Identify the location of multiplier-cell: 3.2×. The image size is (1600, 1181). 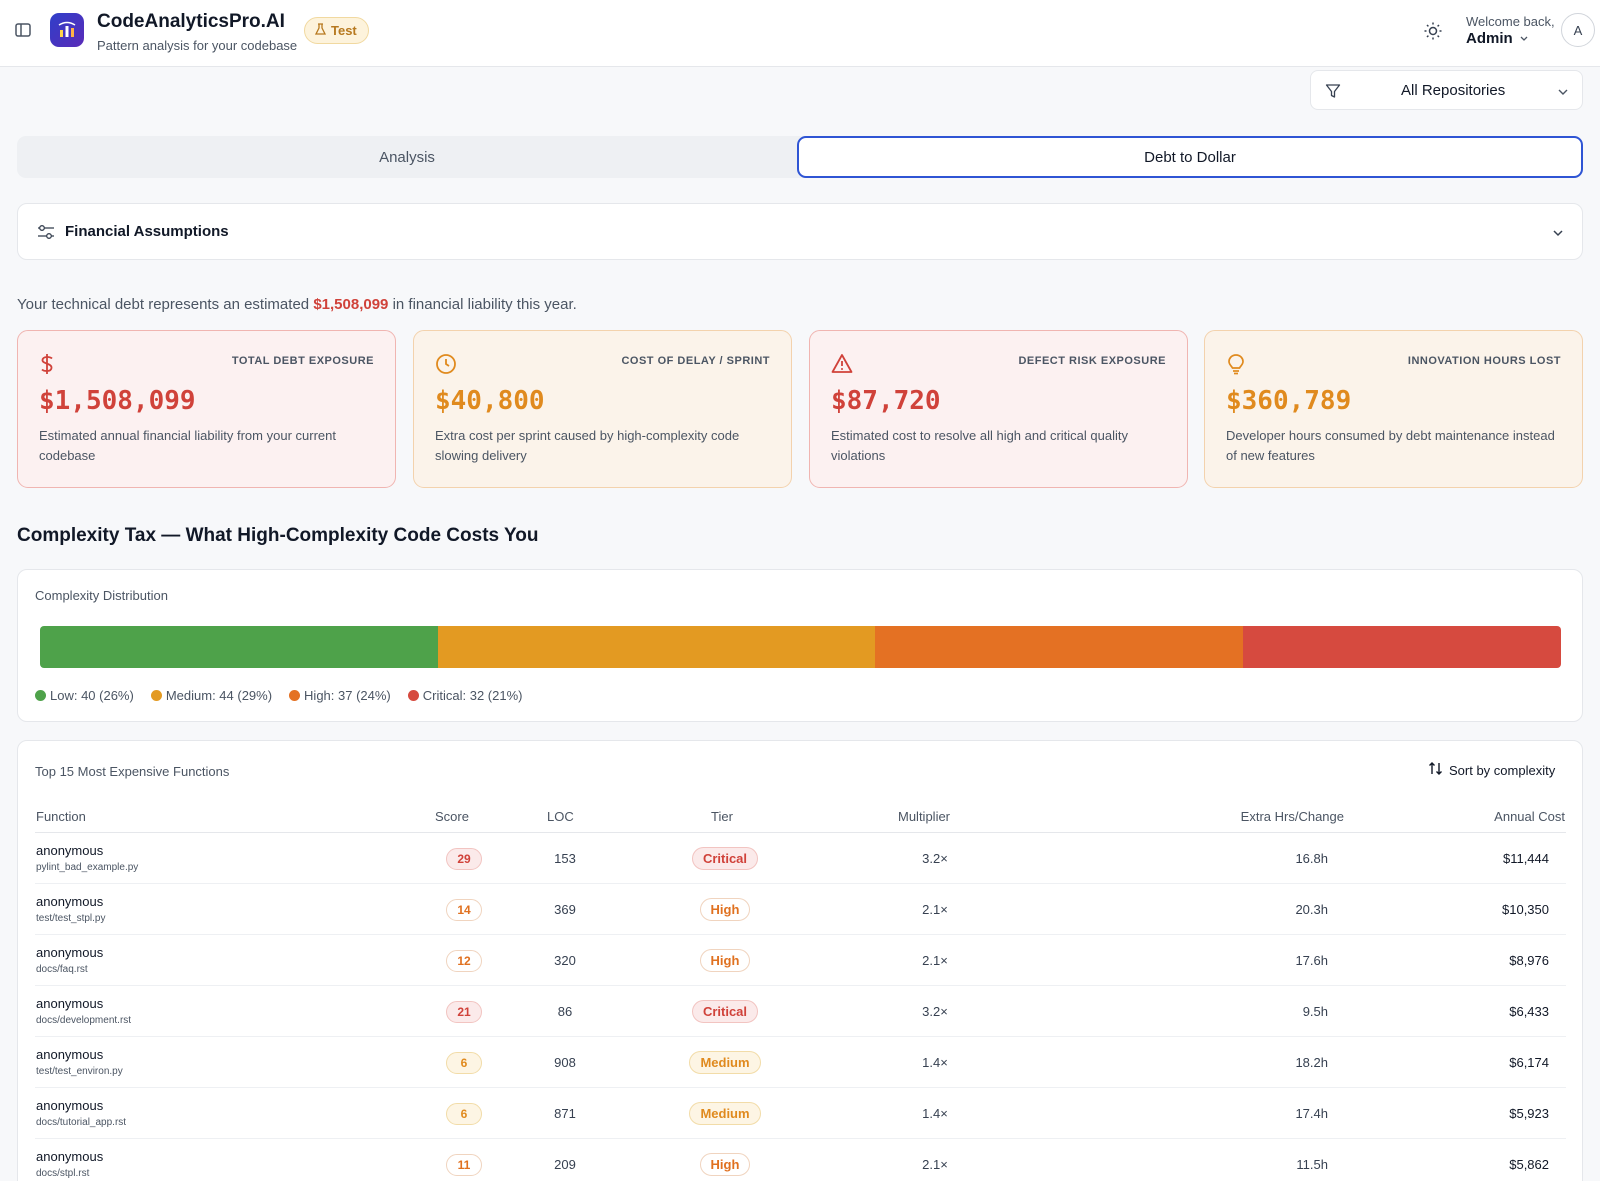
(935, 858).